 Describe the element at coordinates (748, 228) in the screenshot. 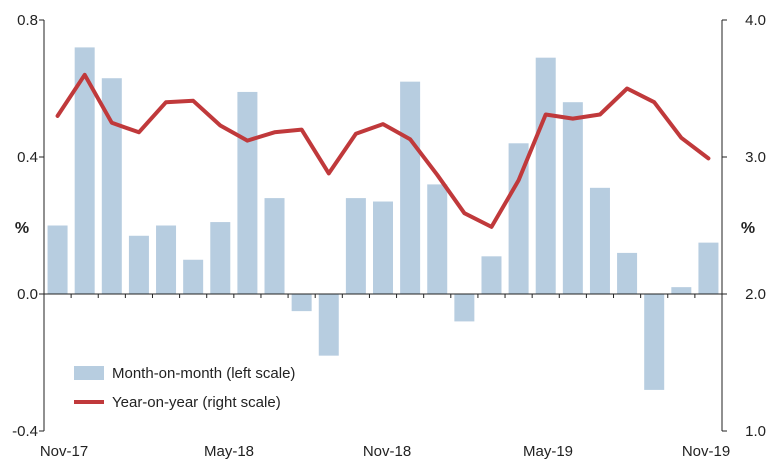

I see `right-axis-unit-label: %` at that location.